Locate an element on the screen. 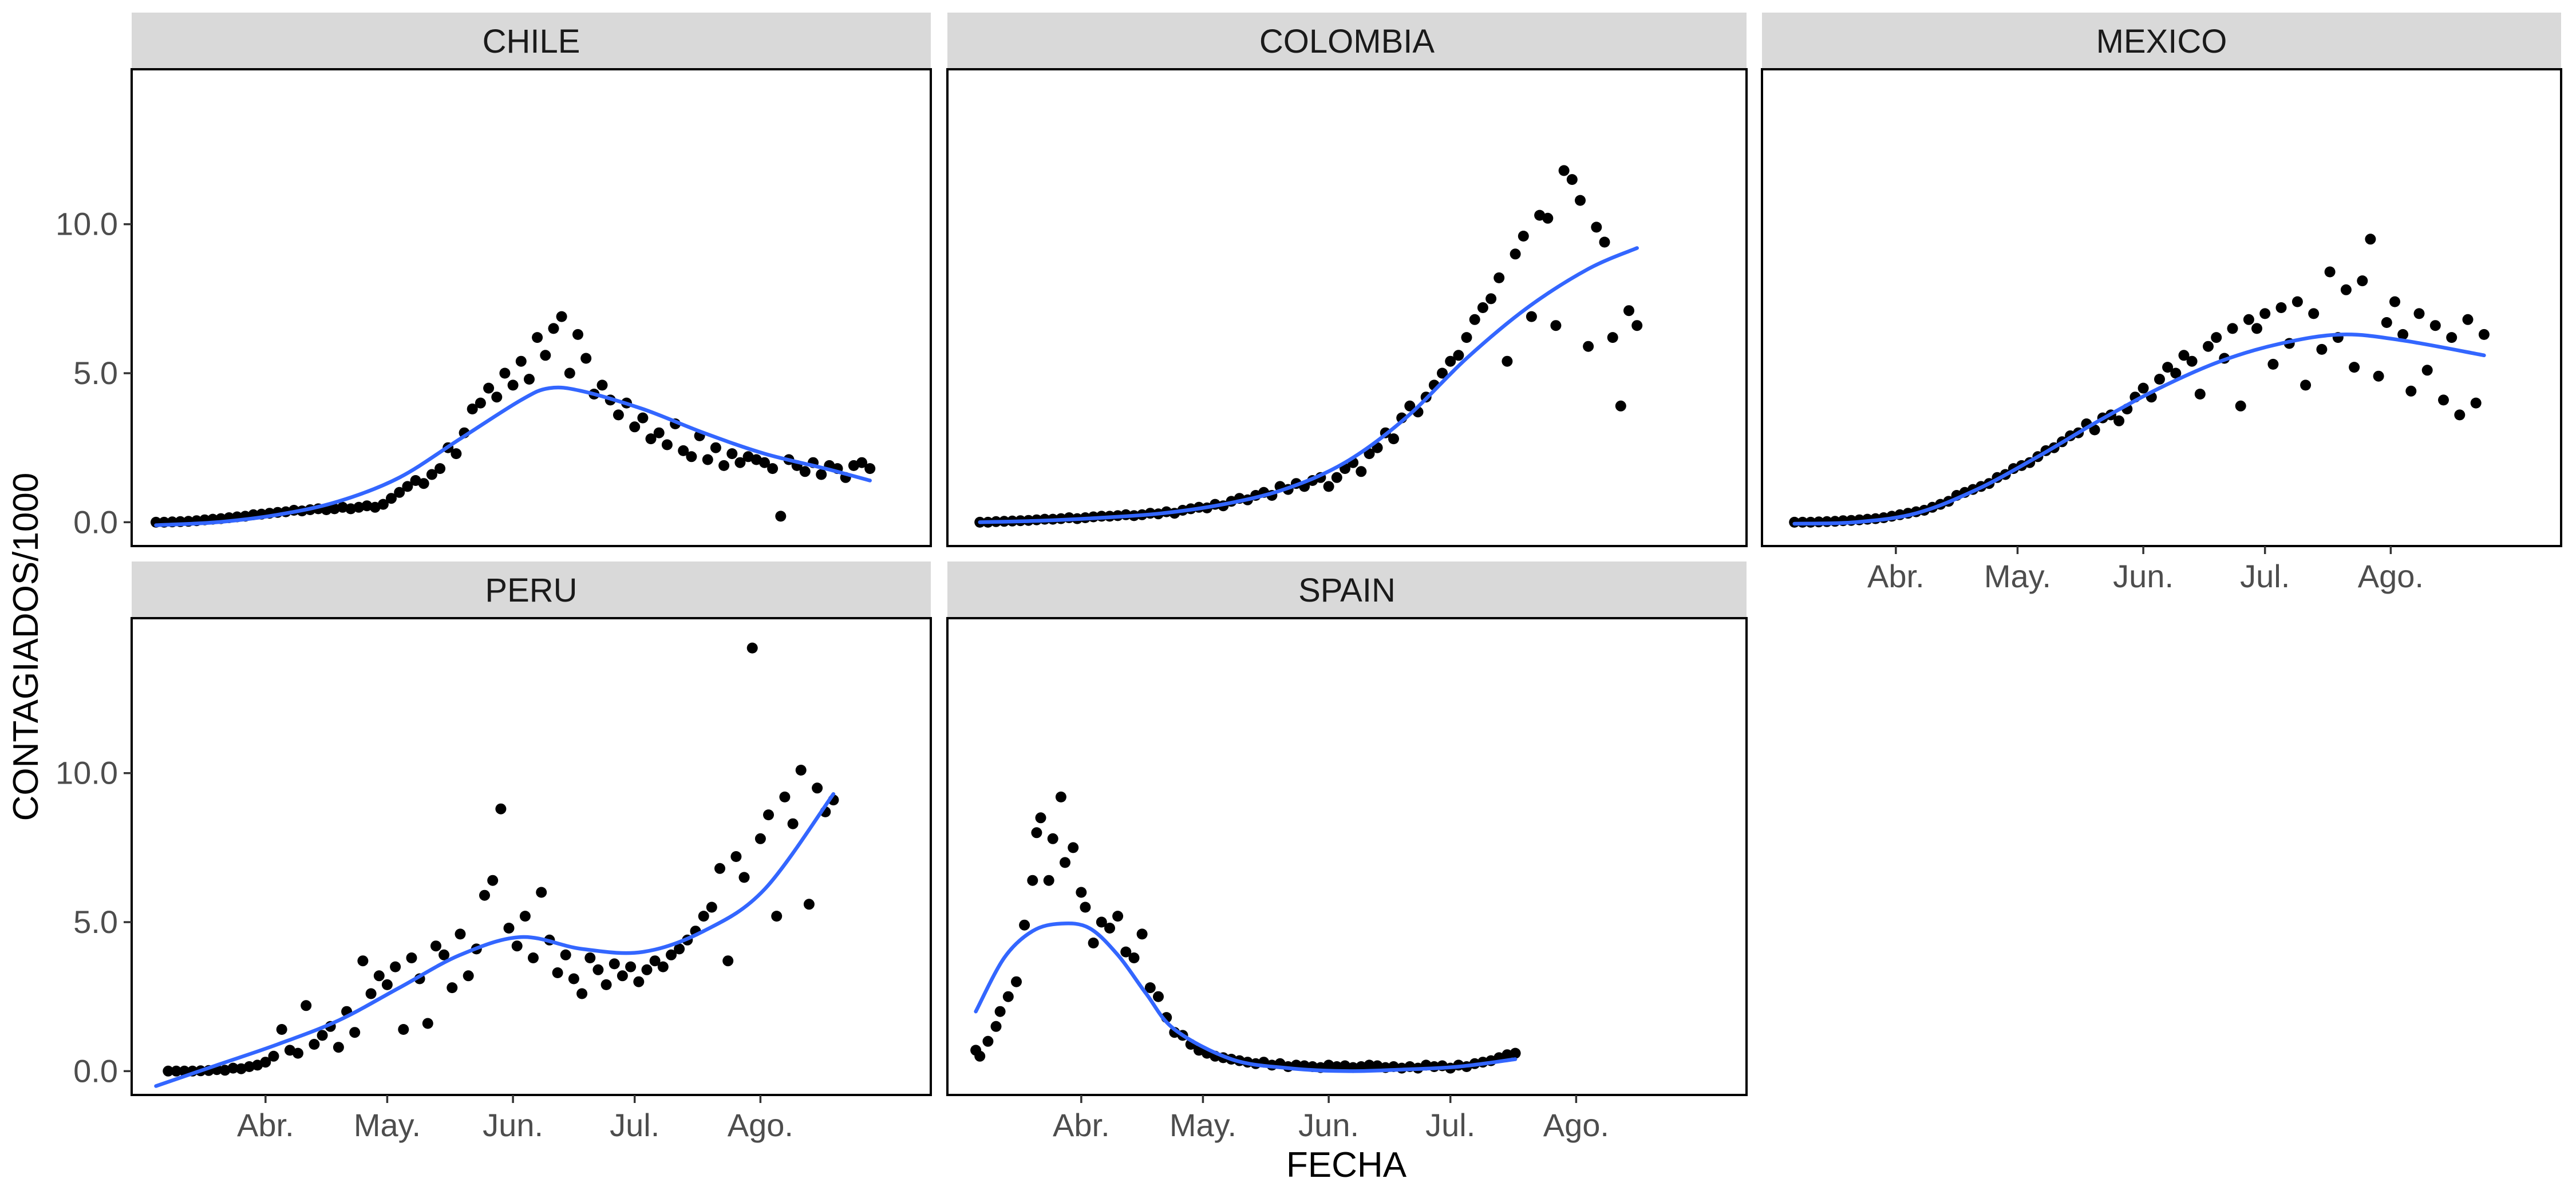 This screenshot has width=2576, height=1202. smooth-line is located at coordinates (1308, 385).